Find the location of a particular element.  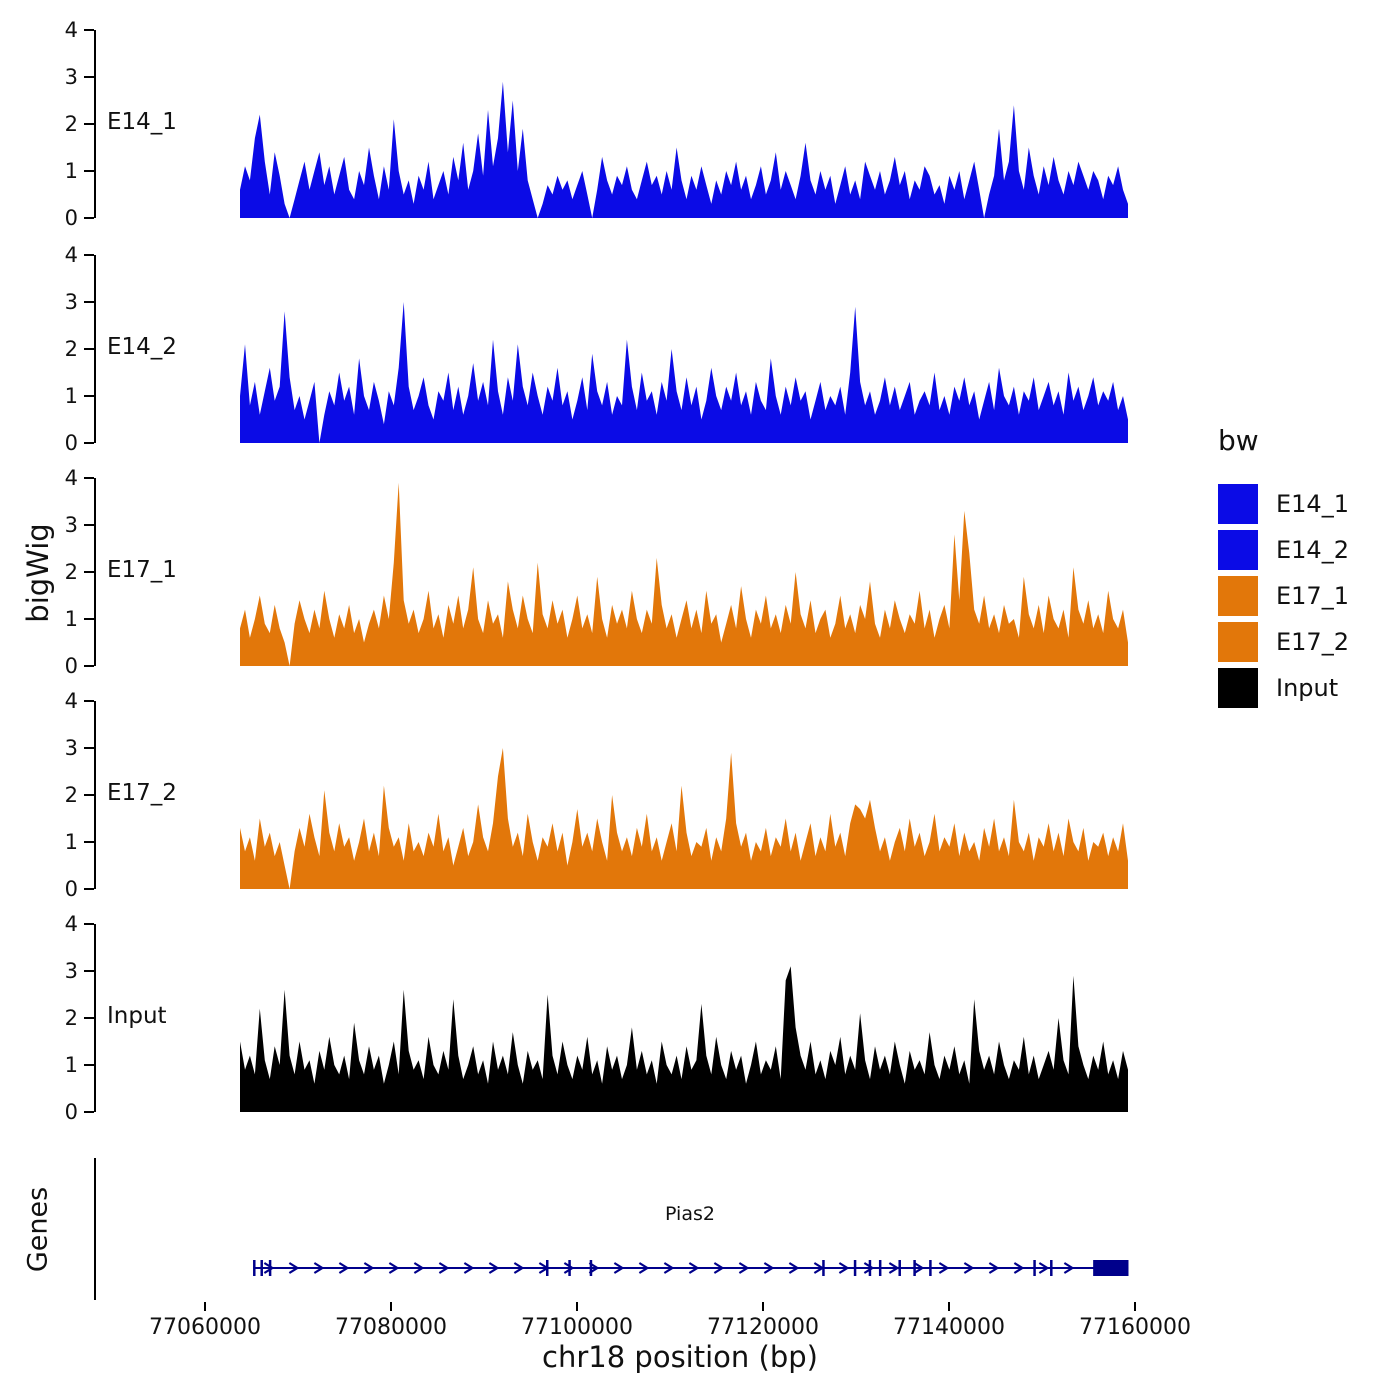

track-label-E14_1: E14_1 is located at coordinates (142, 122).